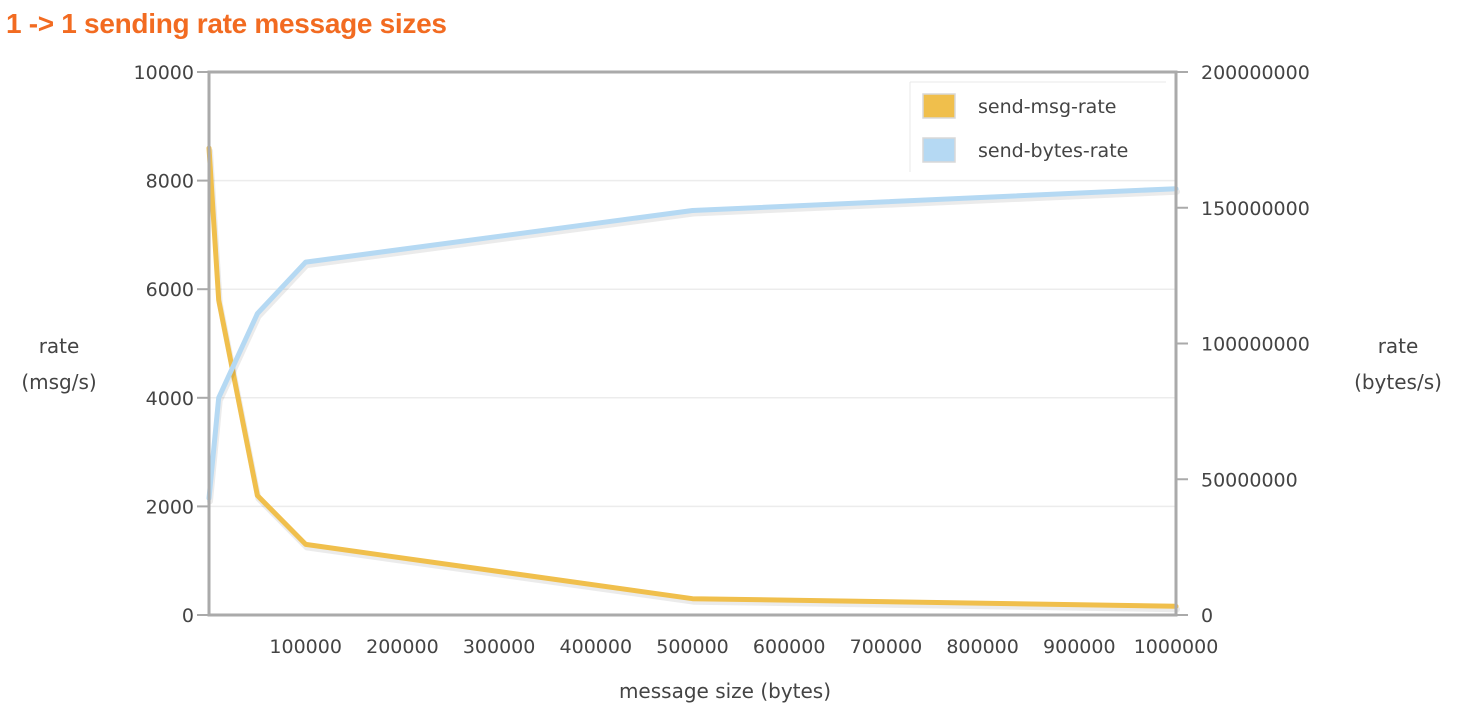 The height and width of the screenshot is (722, 1458). Describe the element at coordinates (1176, 647) in the screenshot. I see `x-tick-label-1000000: 1000000` at that location.